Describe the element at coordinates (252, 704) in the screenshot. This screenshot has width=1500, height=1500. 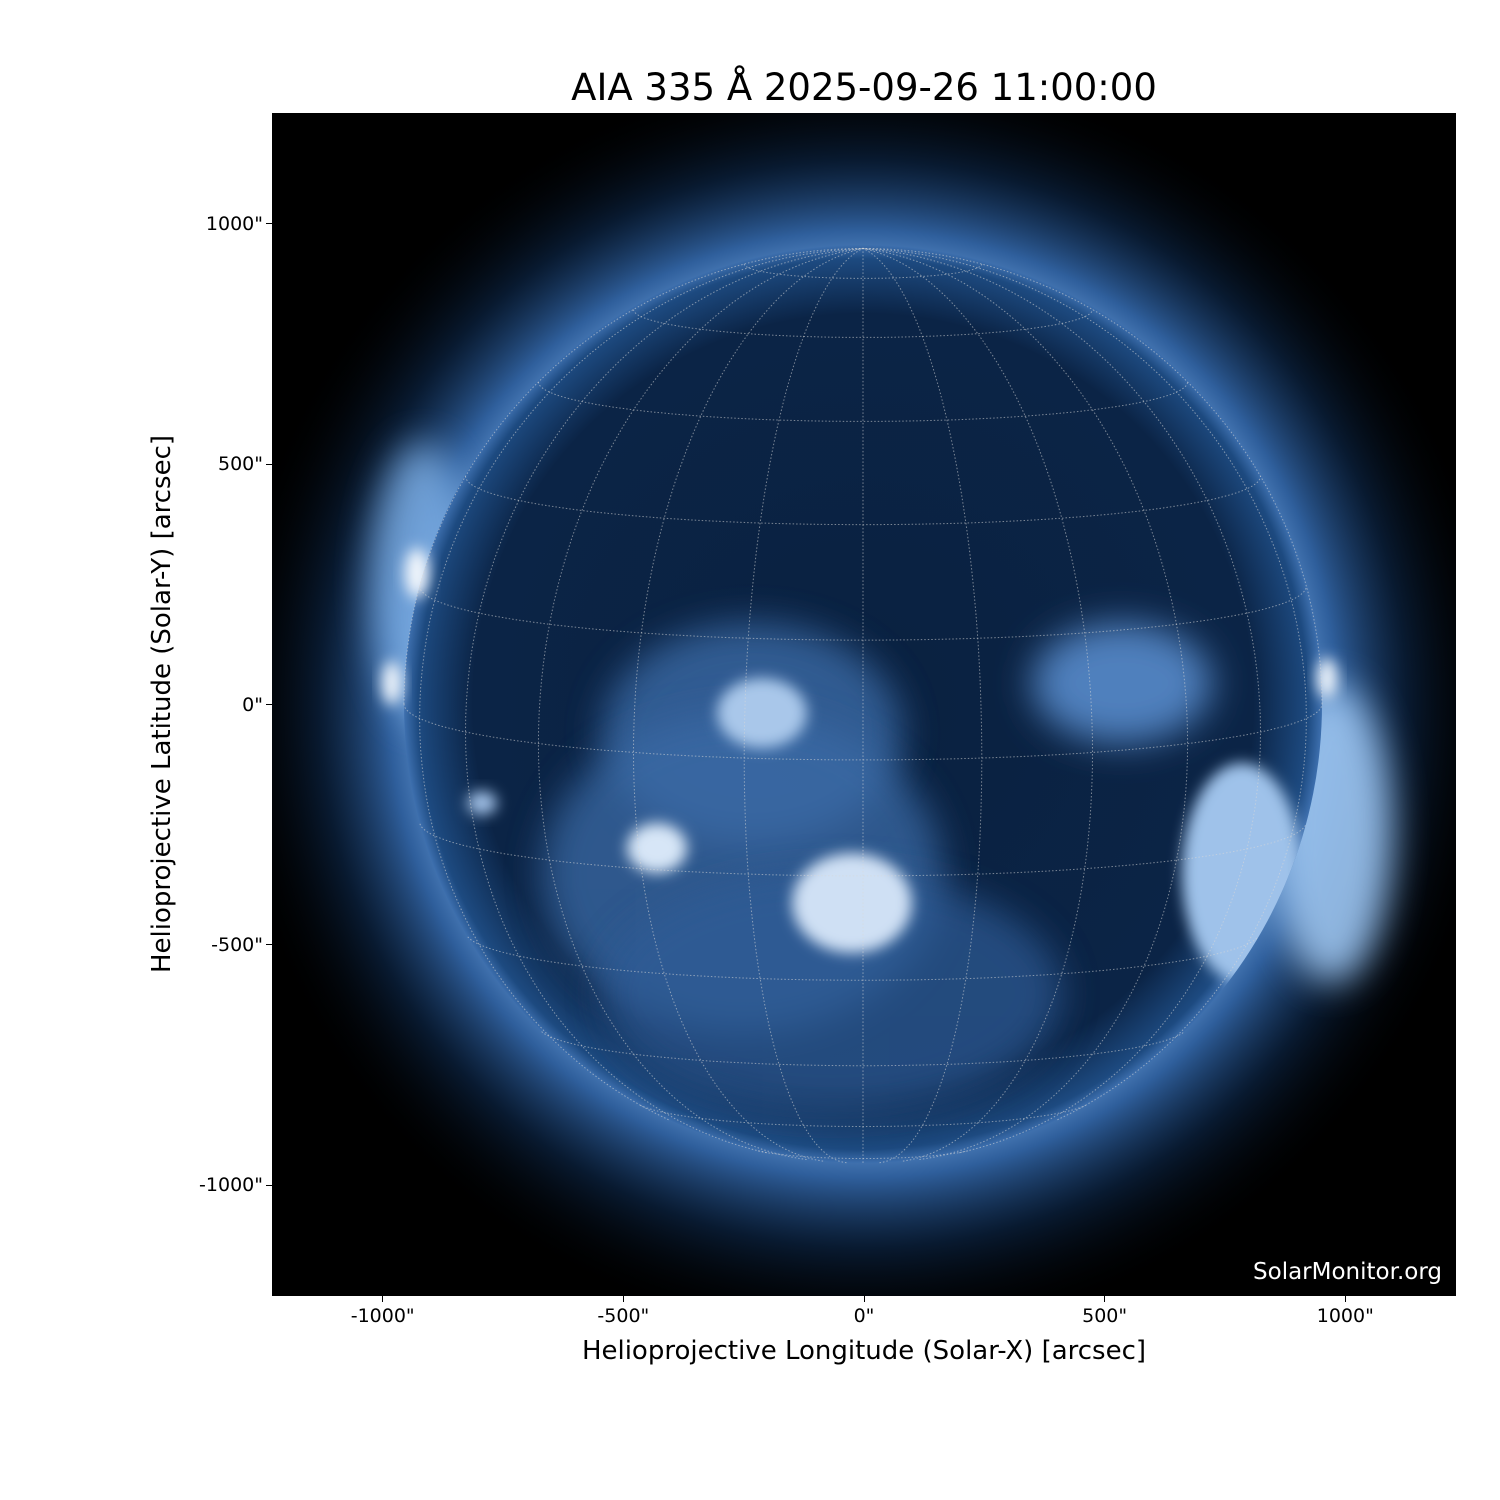
I see `y-tick-label: 0"` at that location.